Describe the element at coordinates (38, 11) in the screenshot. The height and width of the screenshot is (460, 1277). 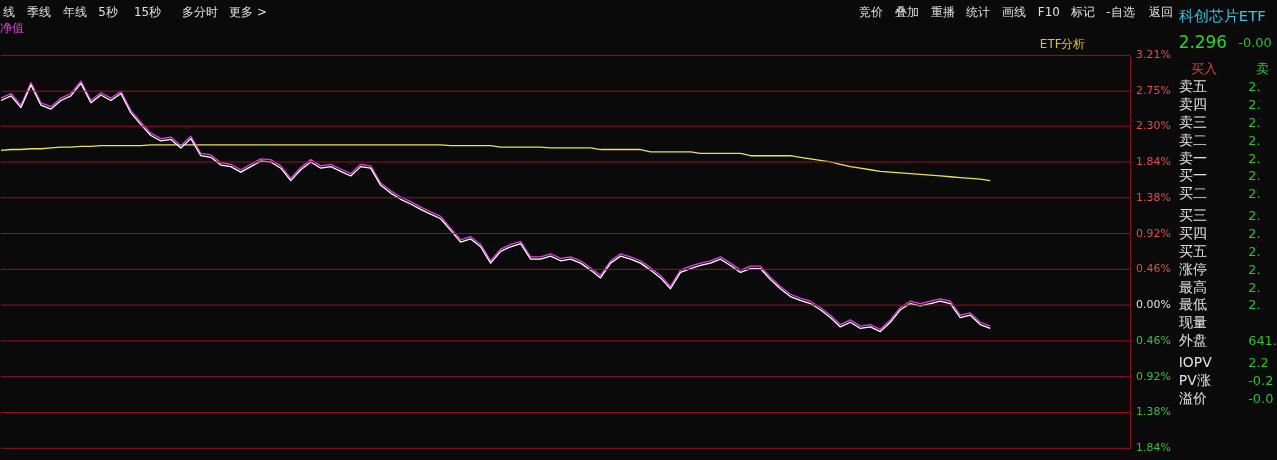
I see `text: 季线` at that location.